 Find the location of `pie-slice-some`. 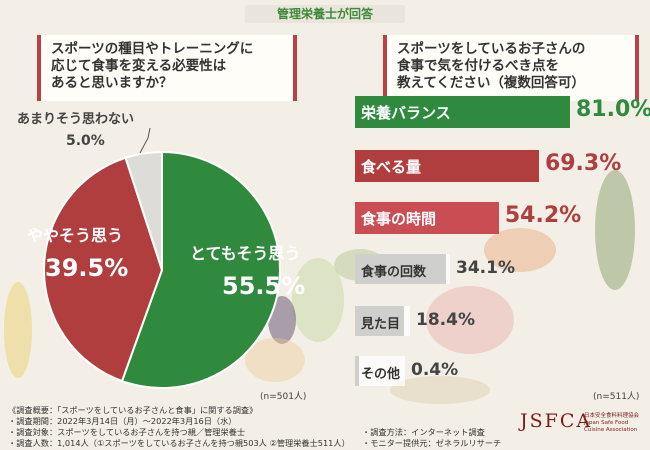

pie-slice-some is located at coordinates (103, 269).